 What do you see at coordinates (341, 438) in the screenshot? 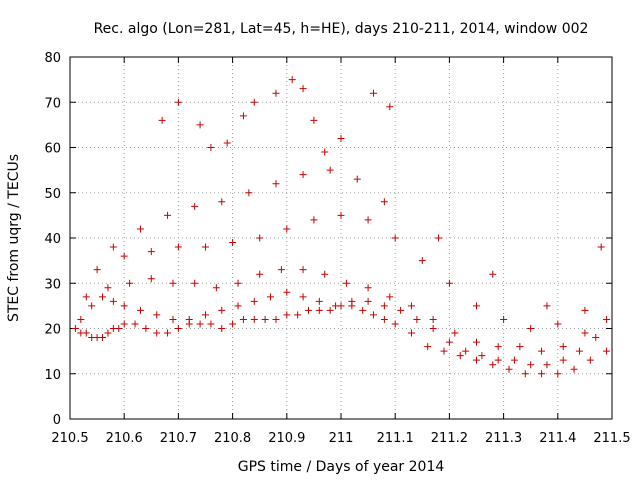
I see `x-tick-label: 211` at bounding box center [341, 438].